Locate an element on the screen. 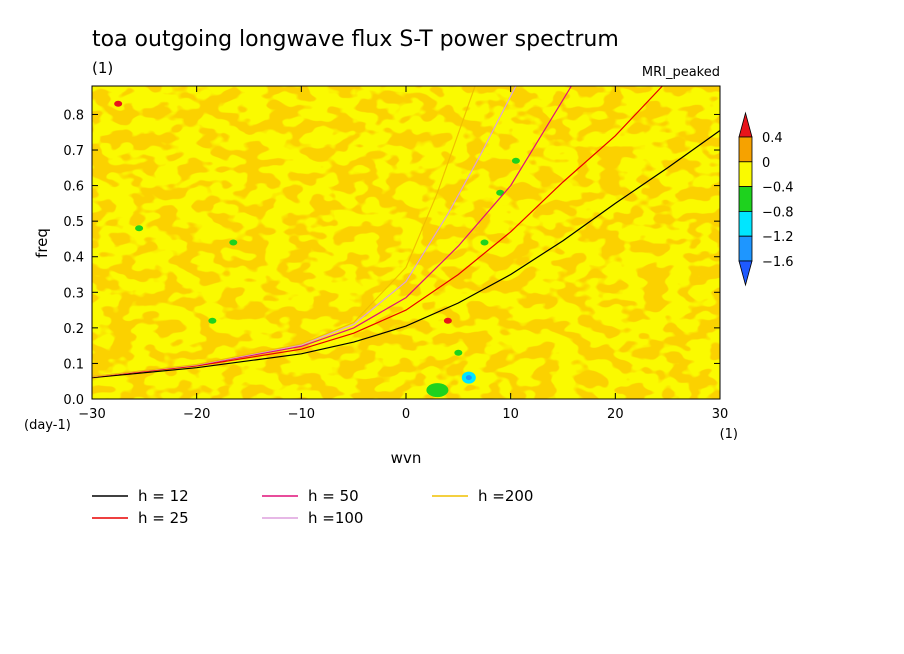  y-tick-label: 0.0 is located at coordinates (73, 400).